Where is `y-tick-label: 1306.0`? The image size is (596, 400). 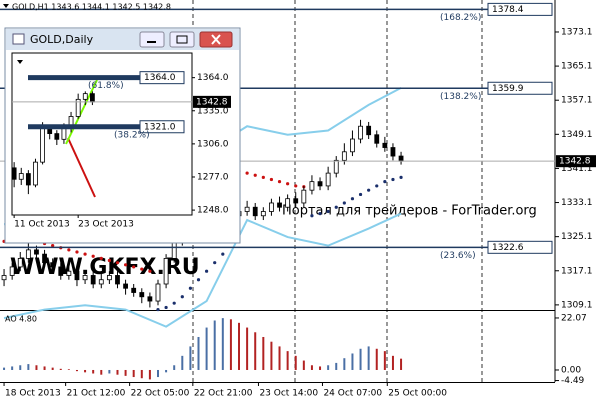 y-tick-label: 1306.0 is located at coordinates (213, 144).